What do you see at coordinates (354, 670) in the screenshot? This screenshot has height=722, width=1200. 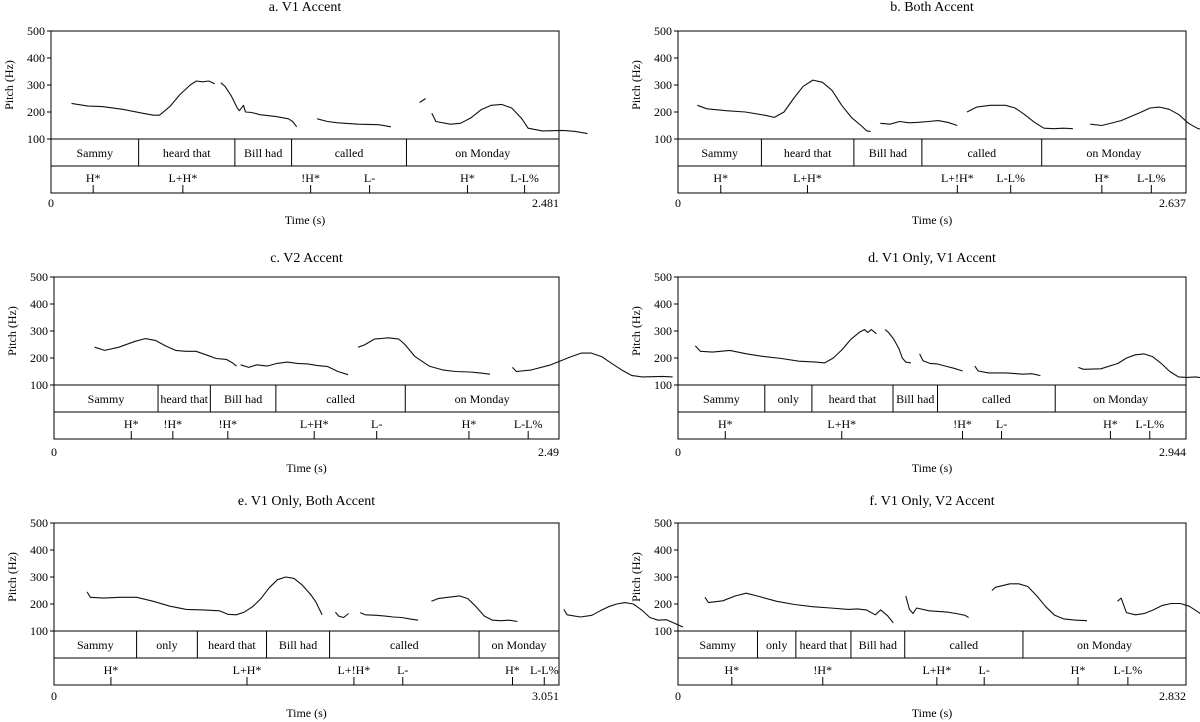 I see `tone-label: L+!H*` at bounding box center [354, 670].